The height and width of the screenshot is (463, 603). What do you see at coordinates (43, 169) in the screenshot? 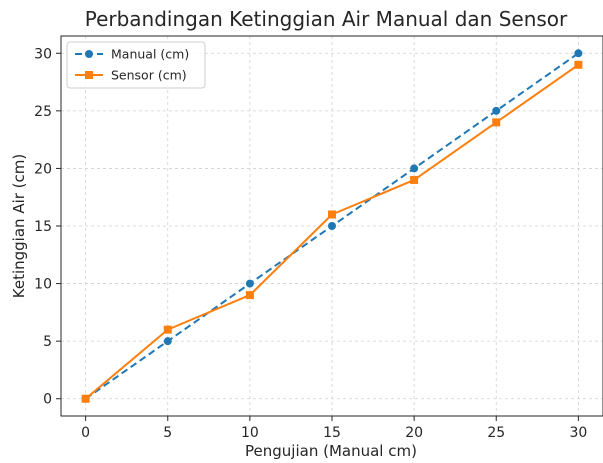
I see `y-tick-label: 20` at bounding box center [43, 169].